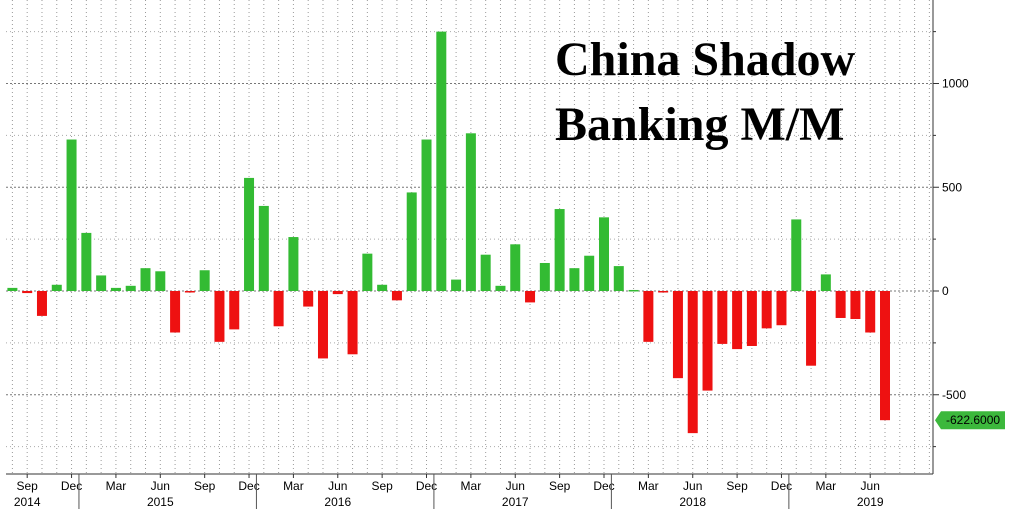 Image resolution: width=1012 pixels, height=509 pixels. I want to click on last-value-badge-shape, so click(970, 420).